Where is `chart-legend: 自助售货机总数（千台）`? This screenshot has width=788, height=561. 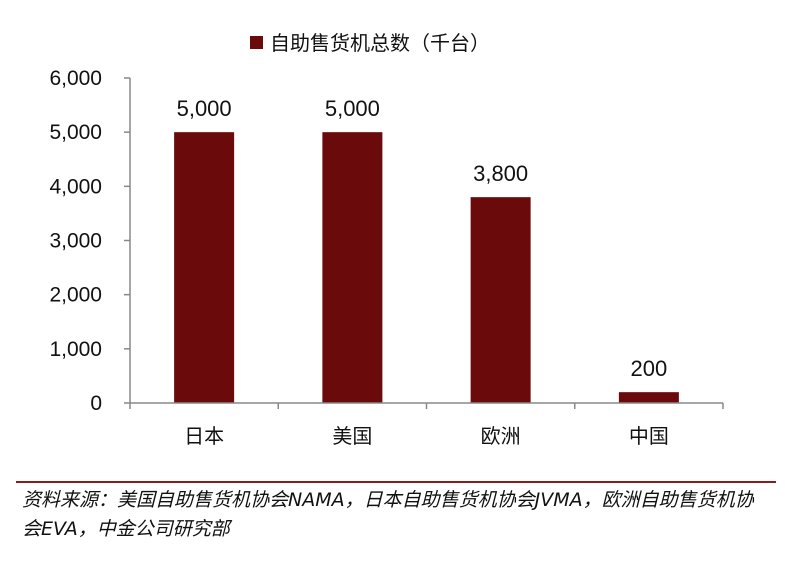 chart-legend: 自助售货机总数（千台） is located at coordinates (370, 43).